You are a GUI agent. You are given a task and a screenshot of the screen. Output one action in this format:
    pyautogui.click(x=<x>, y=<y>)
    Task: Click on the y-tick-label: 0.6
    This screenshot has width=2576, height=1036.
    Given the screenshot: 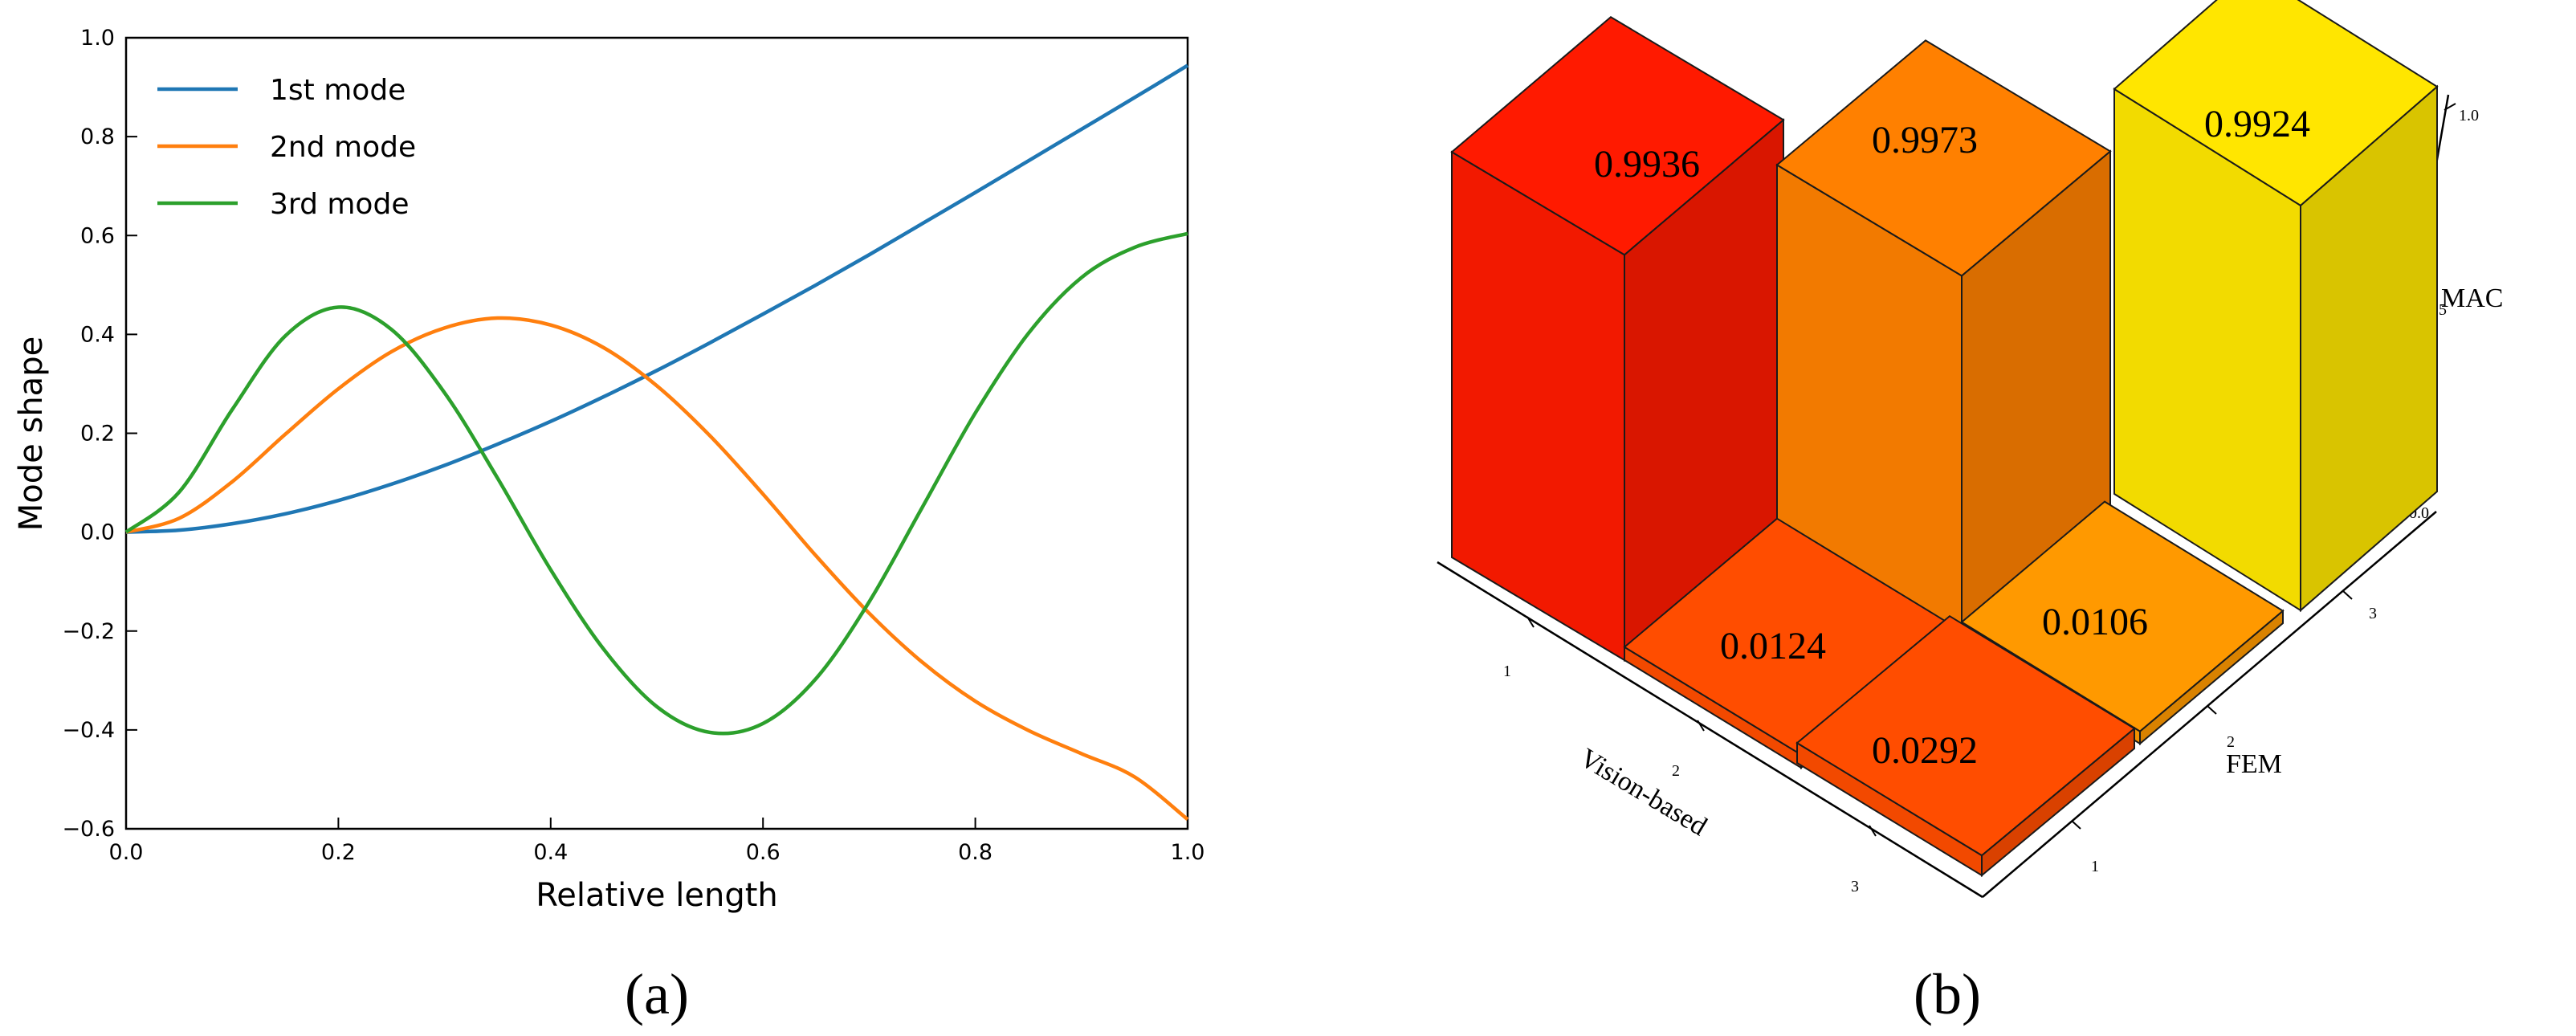 What is the action you would take?
    pyautogui.click(x=97, y=235)
    